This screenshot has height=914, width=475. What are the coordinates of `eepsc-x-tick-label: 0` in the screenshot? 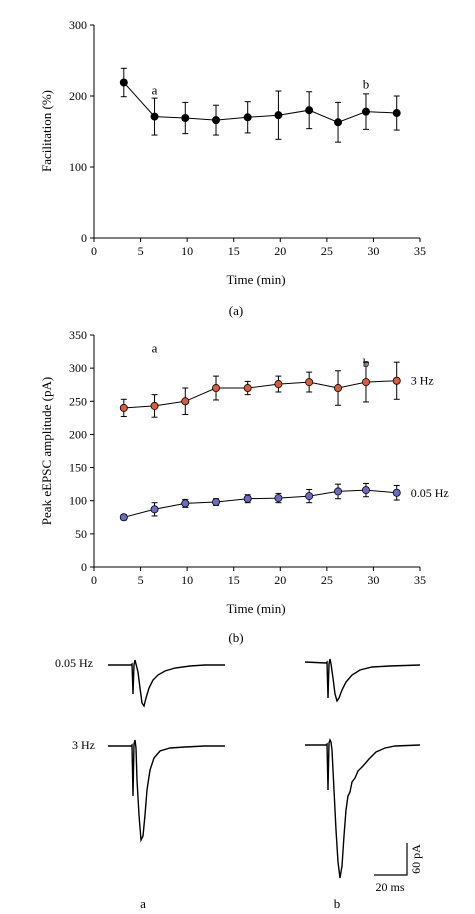 It's located at (94, 580).